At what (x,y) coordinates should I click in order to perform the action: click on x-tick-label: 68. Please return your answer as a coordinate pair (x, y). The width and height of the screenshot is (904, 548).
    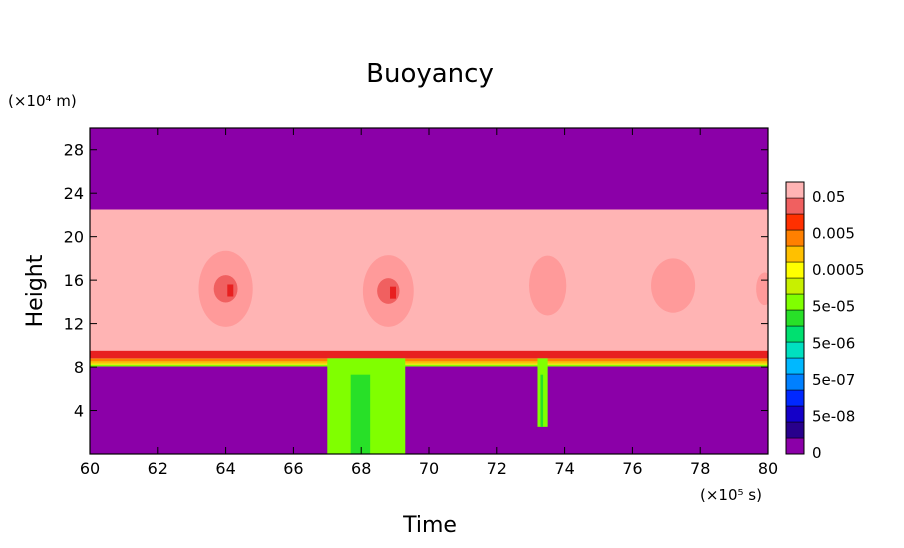
    Looking at the image, I should click on (361, 468).